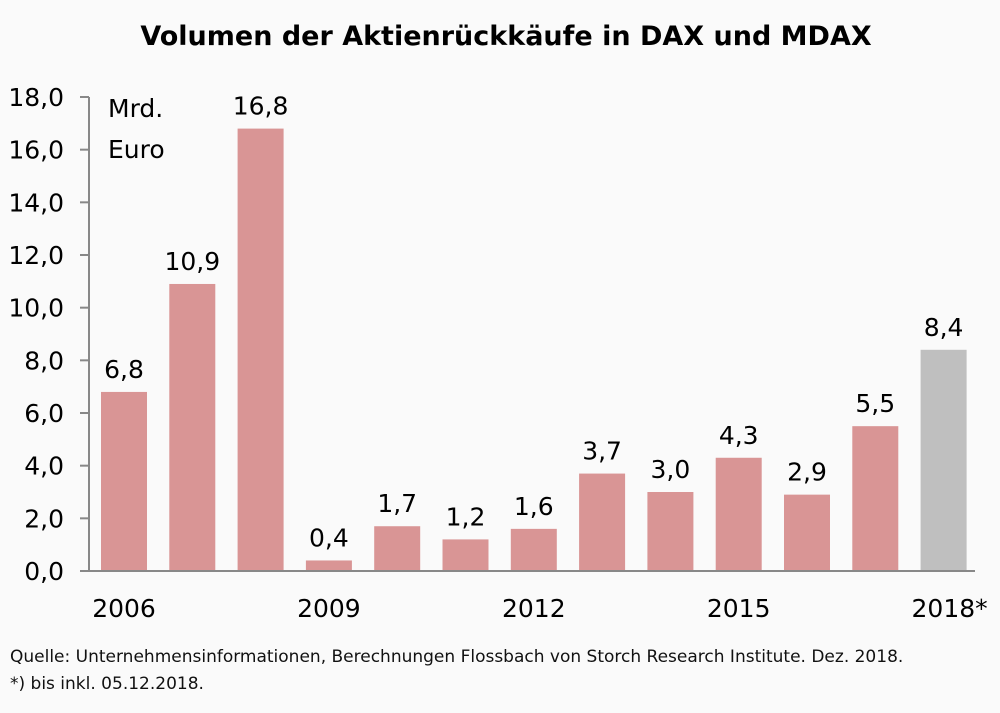 Image resolution: width=1000 pixels, height=713 pixels. What do you see at coordinates (36, 308) in the screenshot?
I see `y-tick-10,0: 10,0` at bounding box center [36, 308].